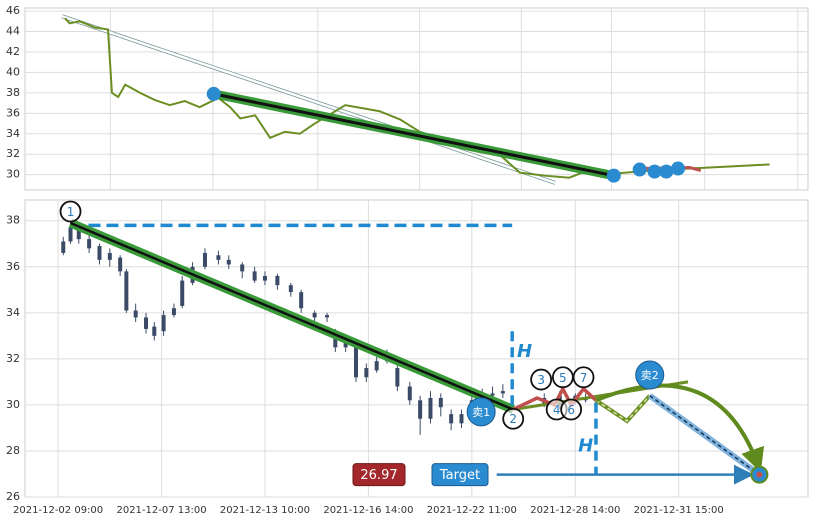  Describe the element at coordinates (575, 510) in the screenshot. I see `x-tick-label: 2021-12-28 14:00` at that location.